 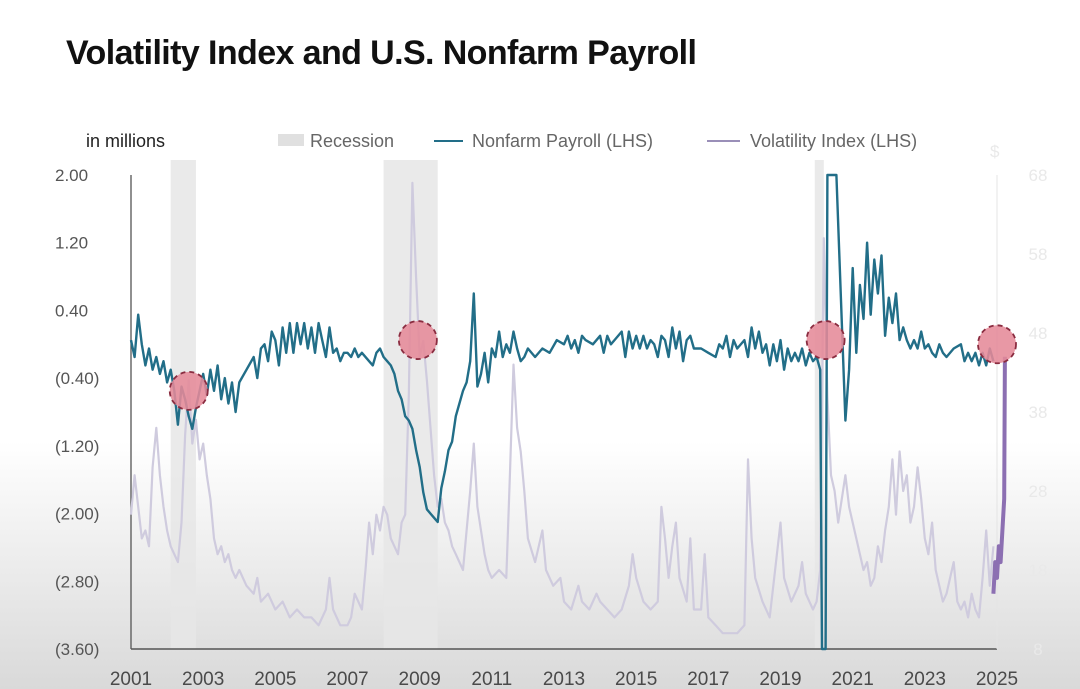 I want to click on right-tick-label: 28, so click(x=1038, y=491).